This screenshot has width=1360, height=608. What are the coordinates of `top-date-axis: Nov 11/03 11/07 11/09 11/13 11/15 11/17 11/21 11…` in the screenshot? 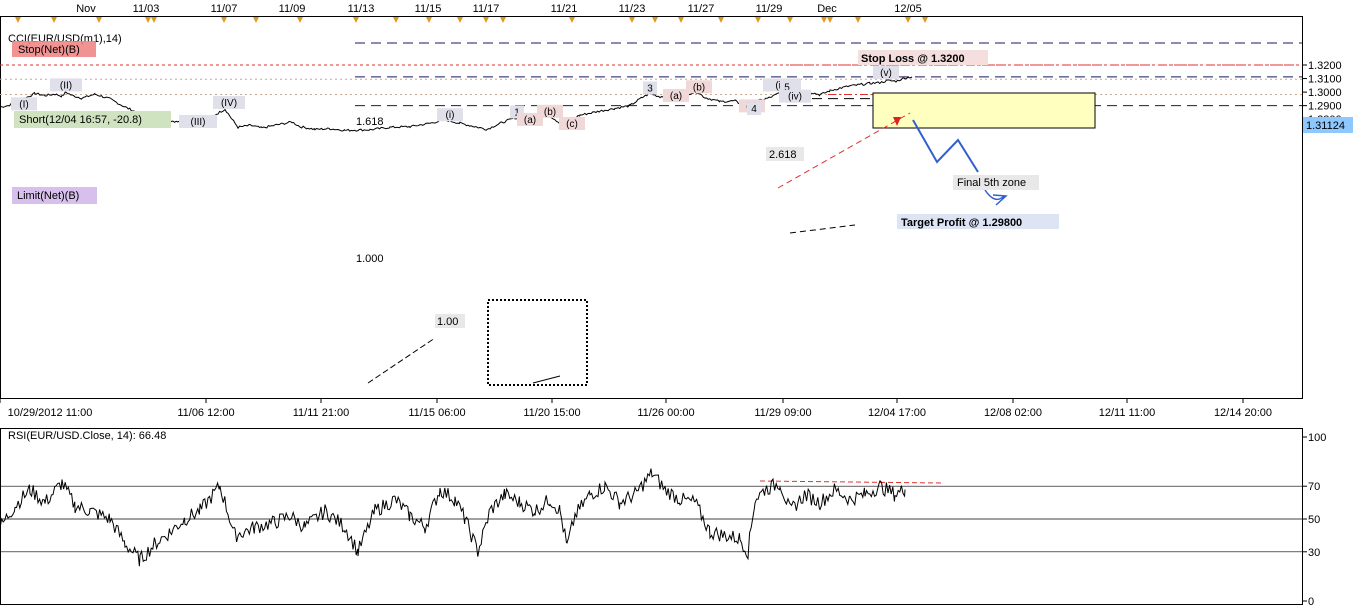 It's located at (471, 13).